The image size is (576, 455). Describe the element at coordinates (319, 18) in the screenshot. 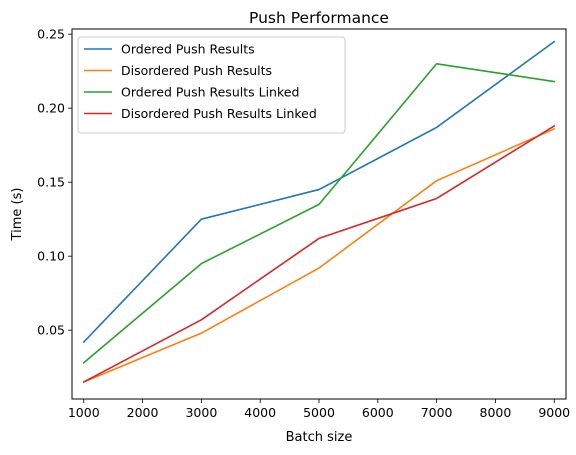

I see `chart-title: Push Performance` at that location.